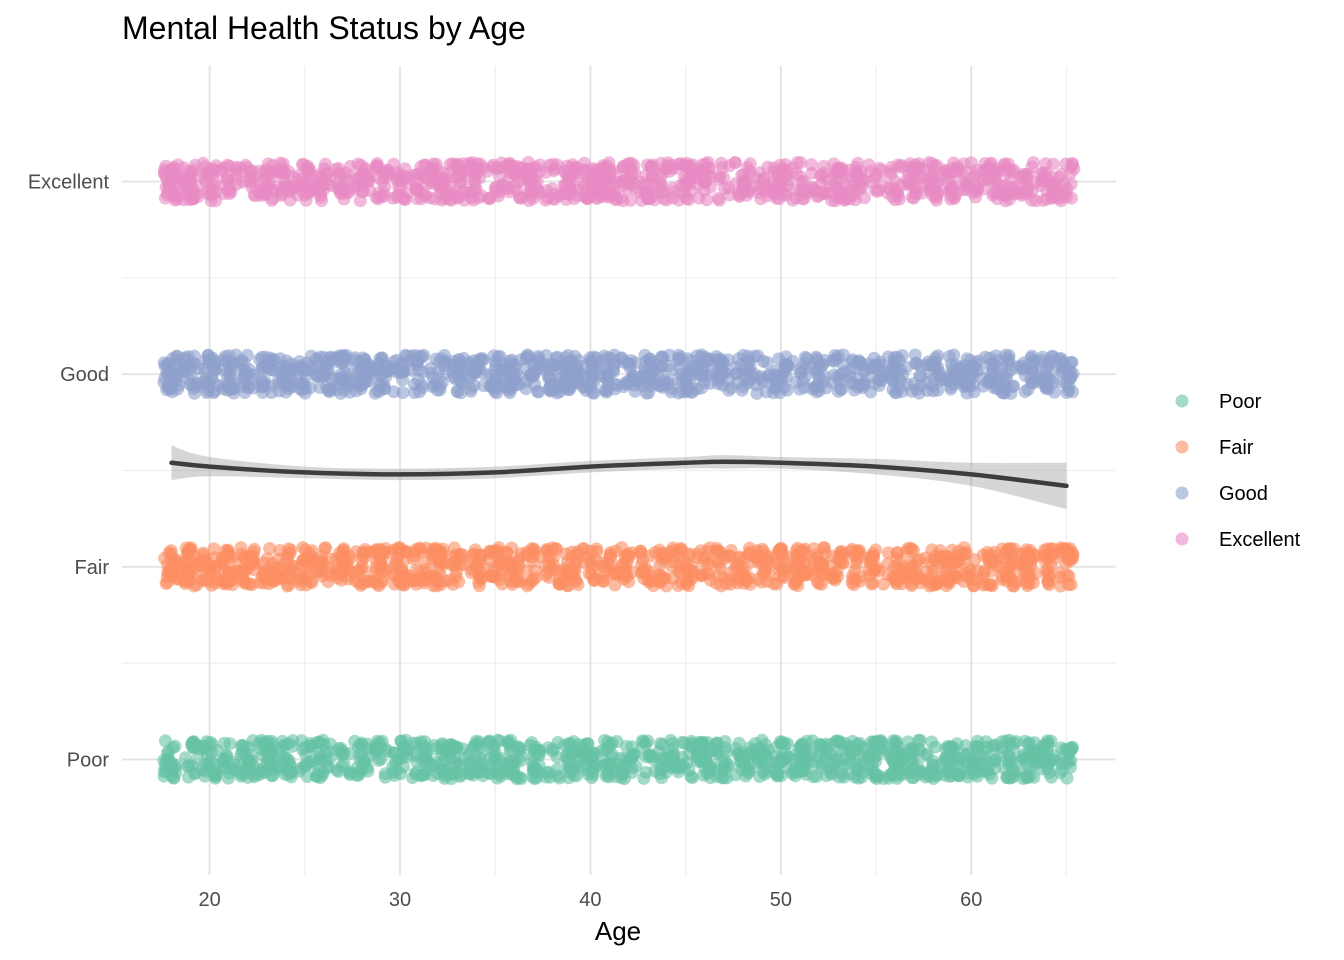 This screenshot has width=1344, height=960. Describe the element at coordinates (1182, 493) in the screenshot. I see `legend-key` at that location.